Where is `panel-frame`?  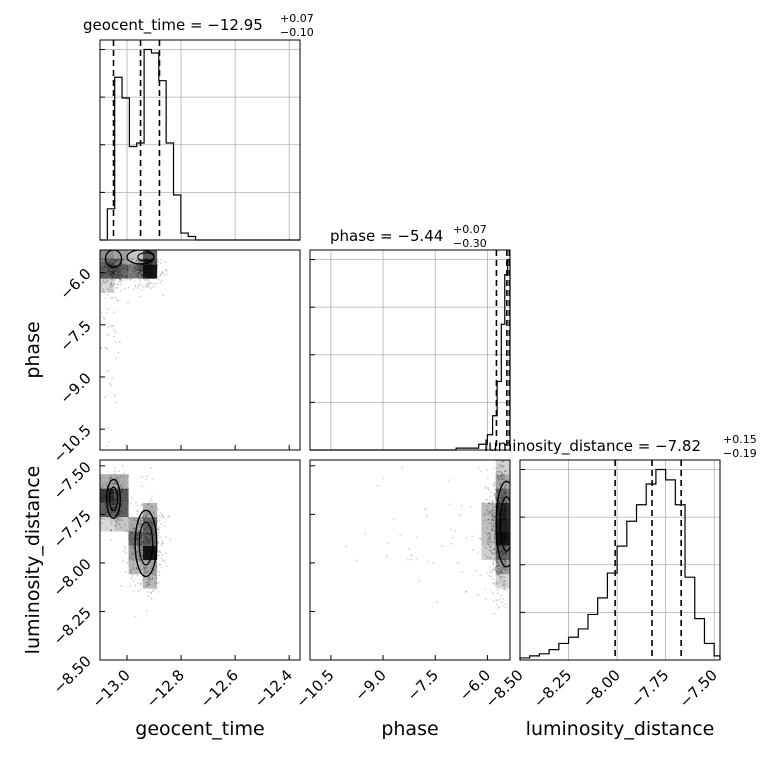
panel-frame is located at coordinates (200, 350).